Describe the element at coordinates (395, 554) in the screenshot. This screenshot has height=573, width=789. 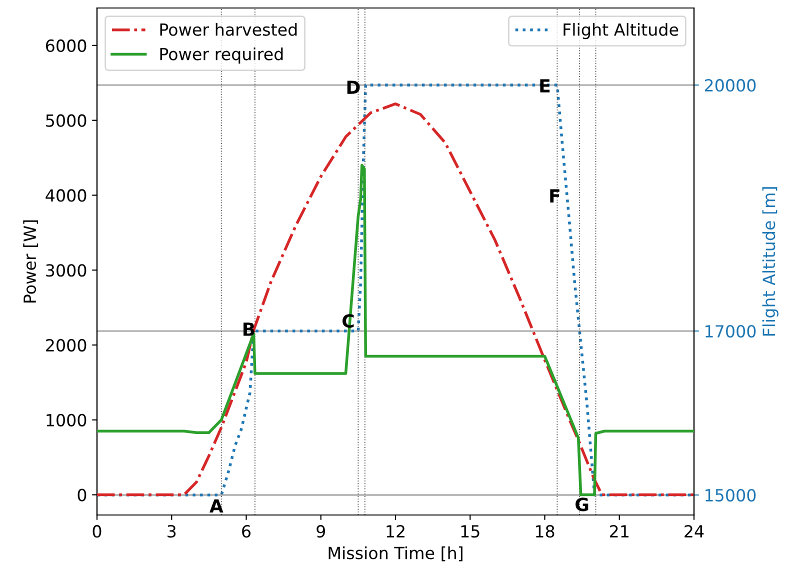
I see `x-axis-title: Mission Time [h]` at that location.